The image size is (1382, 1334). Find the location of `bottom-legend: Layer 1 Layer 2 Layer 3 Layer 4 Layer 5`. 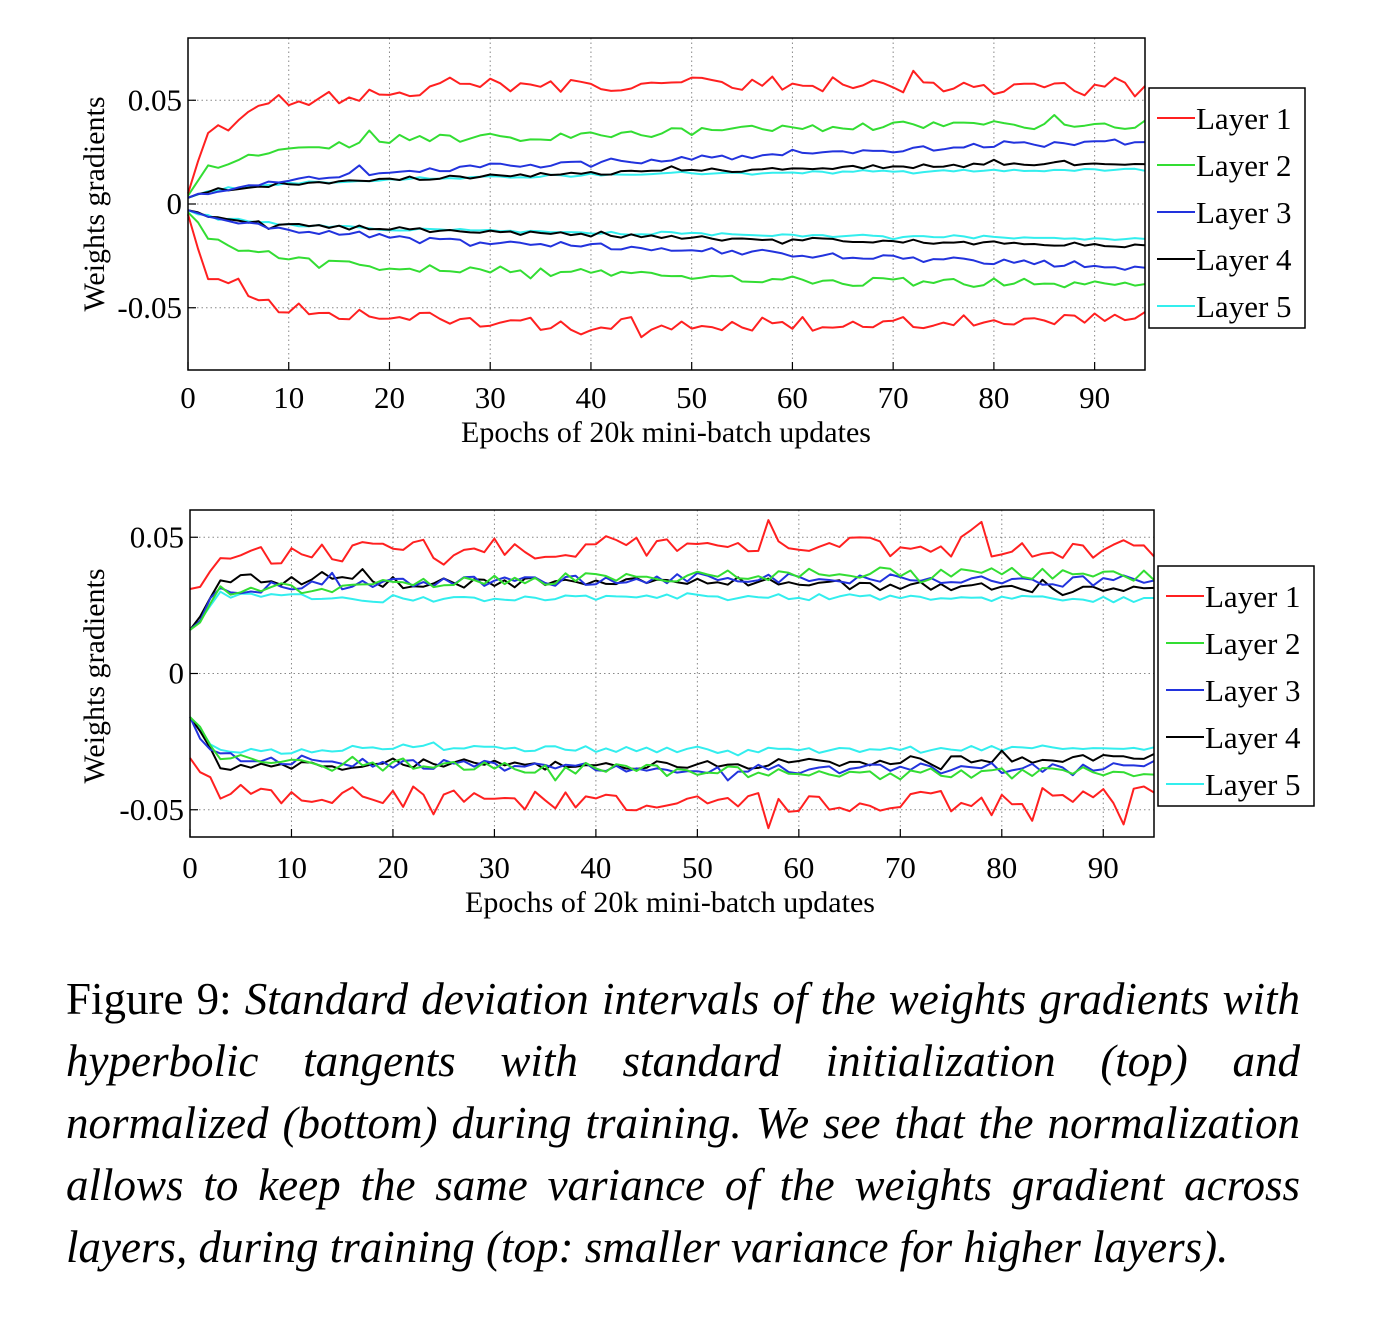

bottom-legend: Layer 1 Layer 2 Layer 3 Layer 4 Layer 5 is located at coordinates (1236, 686).